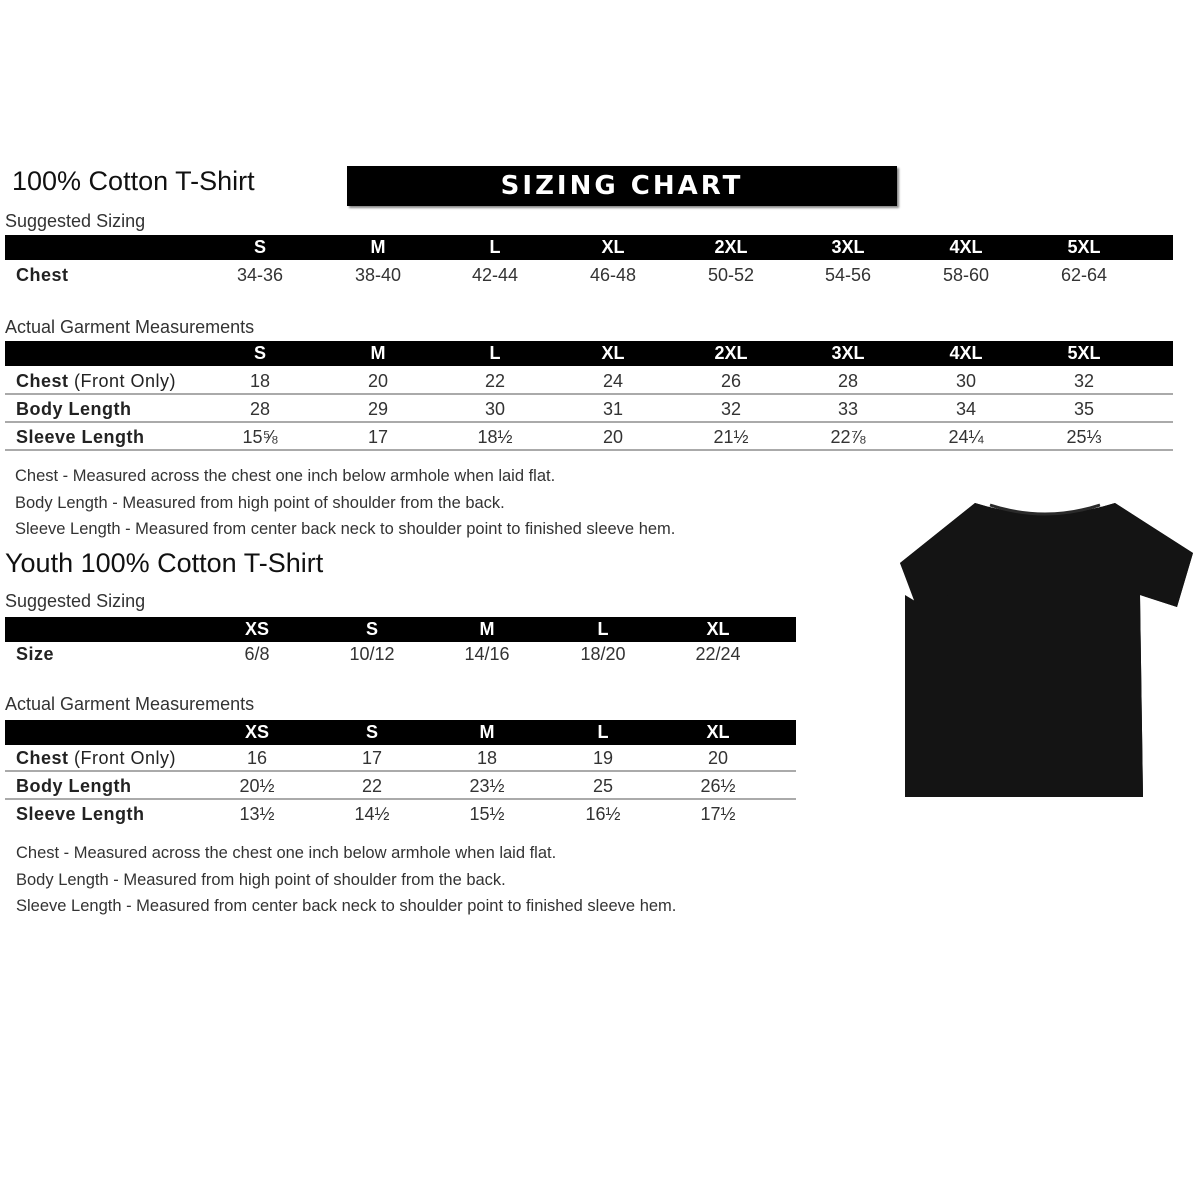 This screenshot has width=1200, height=1200. Describe the element at coordinates (372, 654) in the screenshot. I see `table-cell: 10/12` at that location.